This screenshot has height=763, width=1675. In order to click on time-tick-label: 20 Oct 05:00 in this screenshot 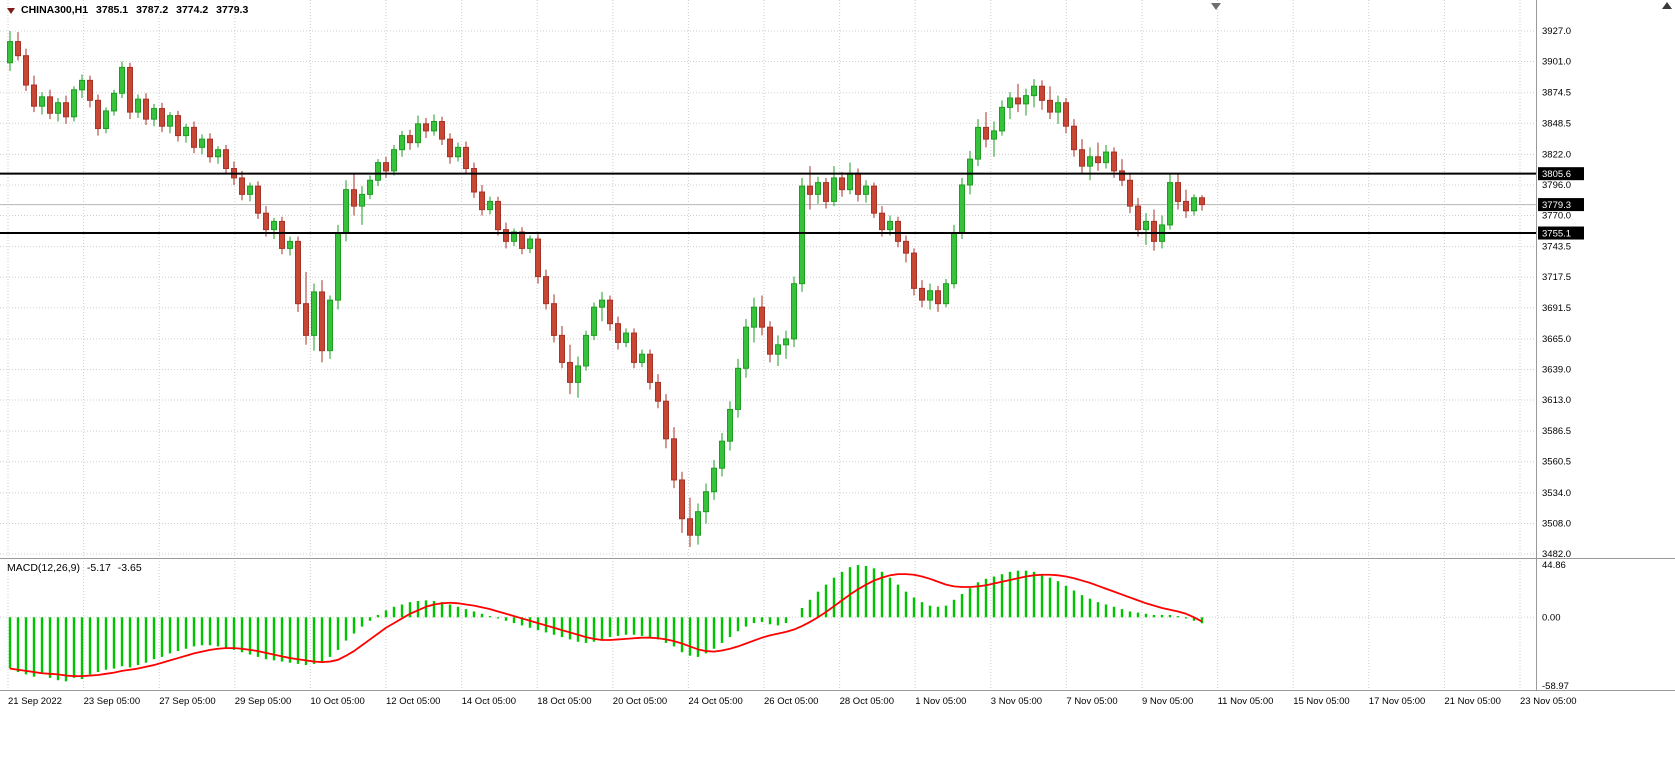, I will do `click(640, 701)`.